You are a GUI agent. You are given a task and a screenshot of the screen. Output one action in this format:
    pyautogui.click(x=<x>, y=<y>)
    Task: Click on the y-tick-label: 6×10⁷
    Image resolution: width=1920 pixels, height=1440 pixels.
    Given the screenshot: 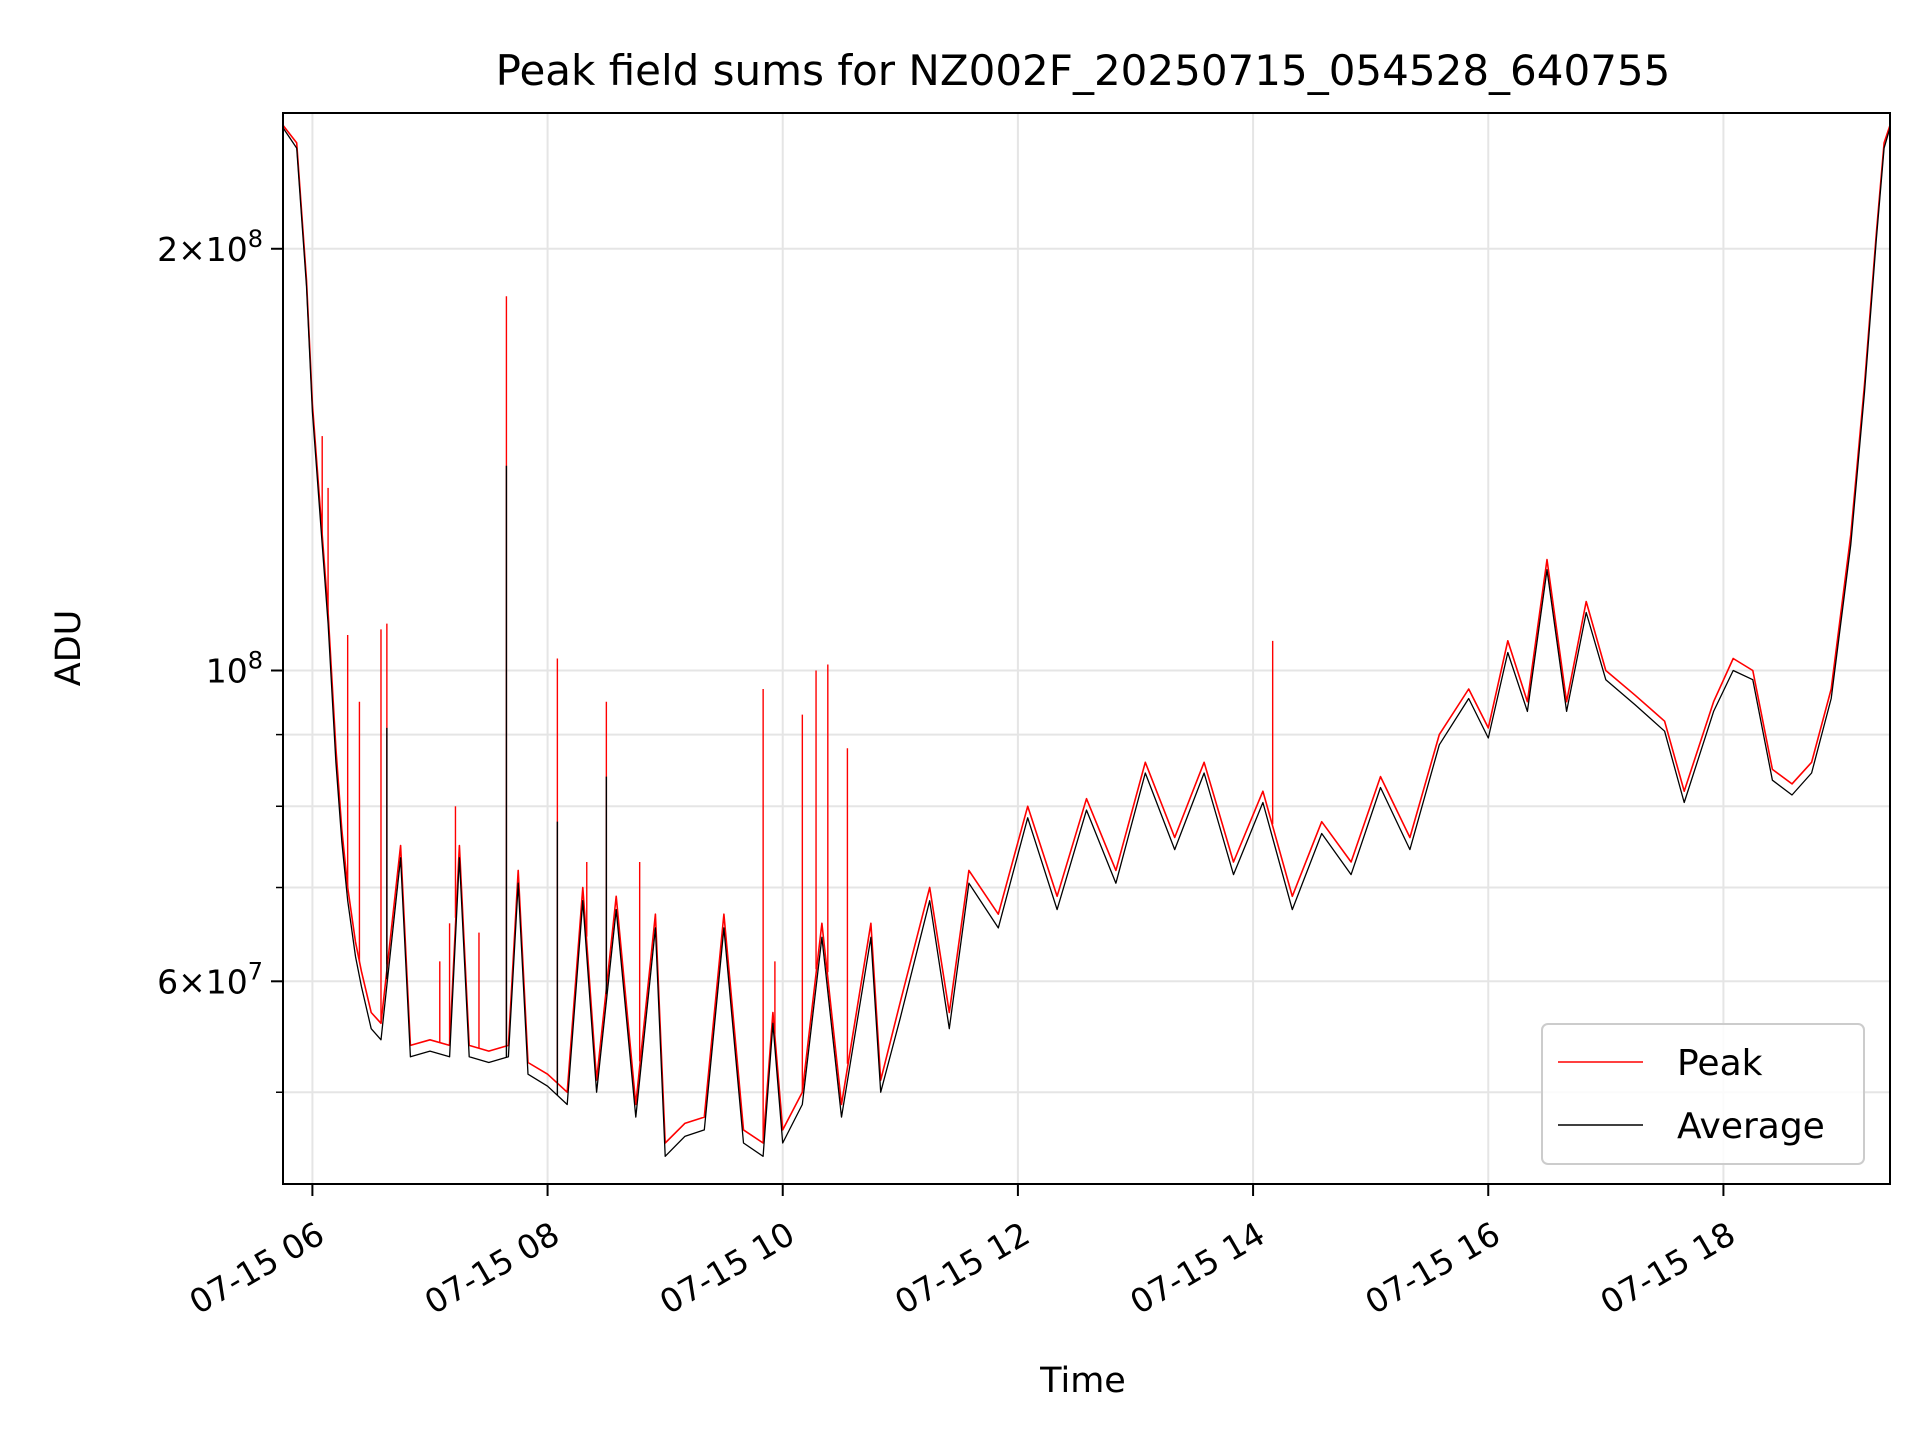 What is the action you would take?
    pyautogui.click(x=210, y=979)
    